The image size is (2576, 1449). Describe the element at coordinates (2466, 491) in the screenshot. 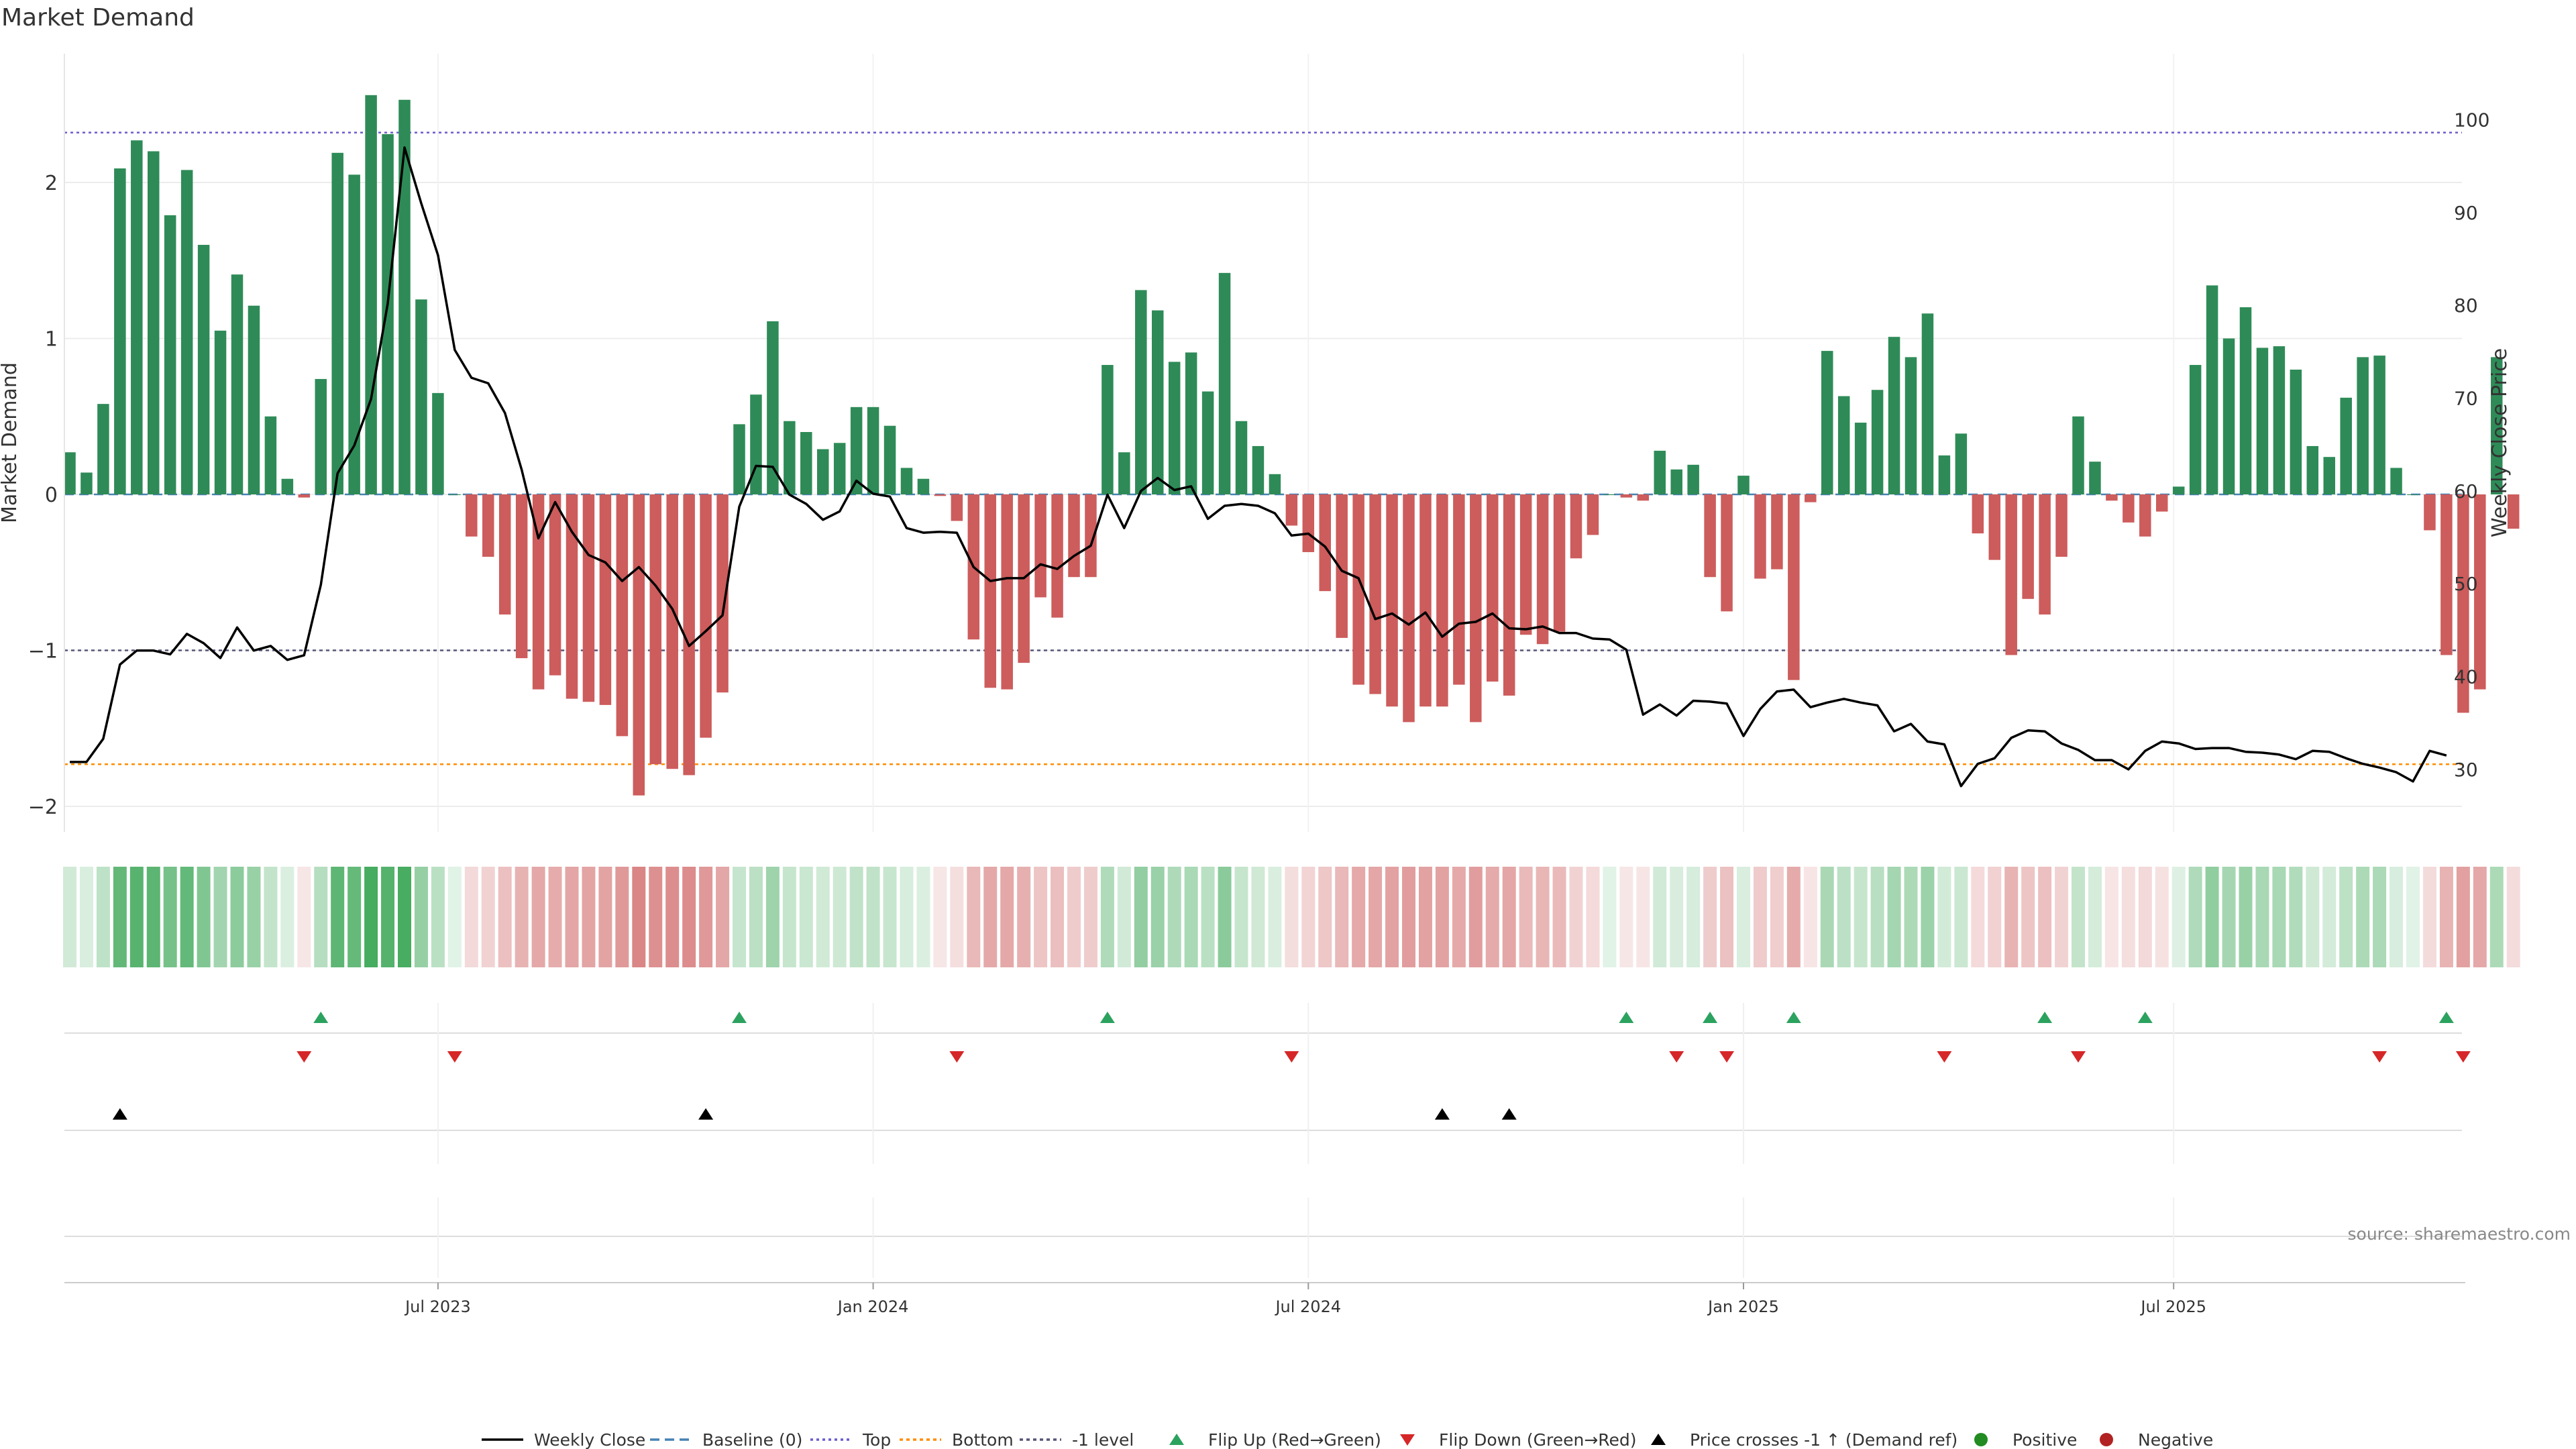

I see `right-tick-label: 60` at that location.